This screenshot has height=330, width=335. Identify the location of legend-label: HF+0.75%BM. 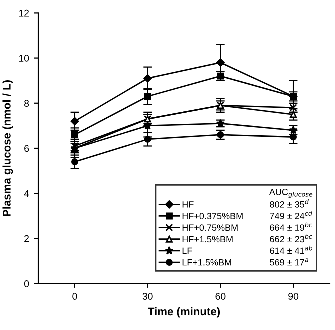
(210, 228).